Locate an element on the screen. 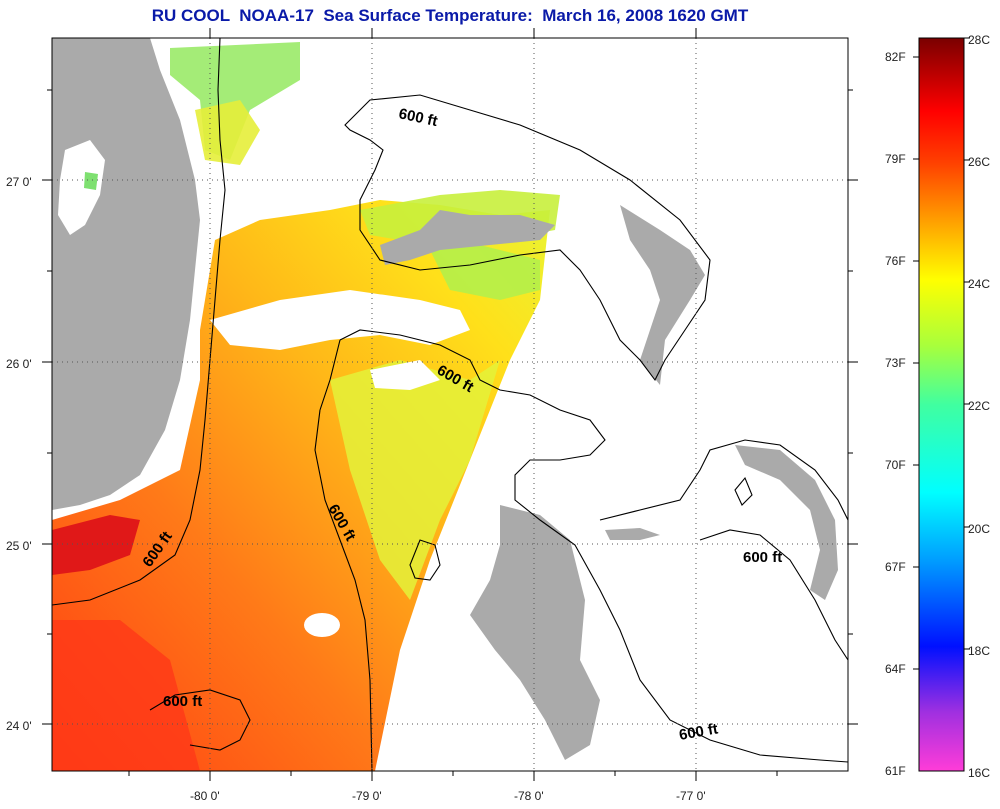  longitude-tick-label: -79 0' is located at coordinates (367, 796).